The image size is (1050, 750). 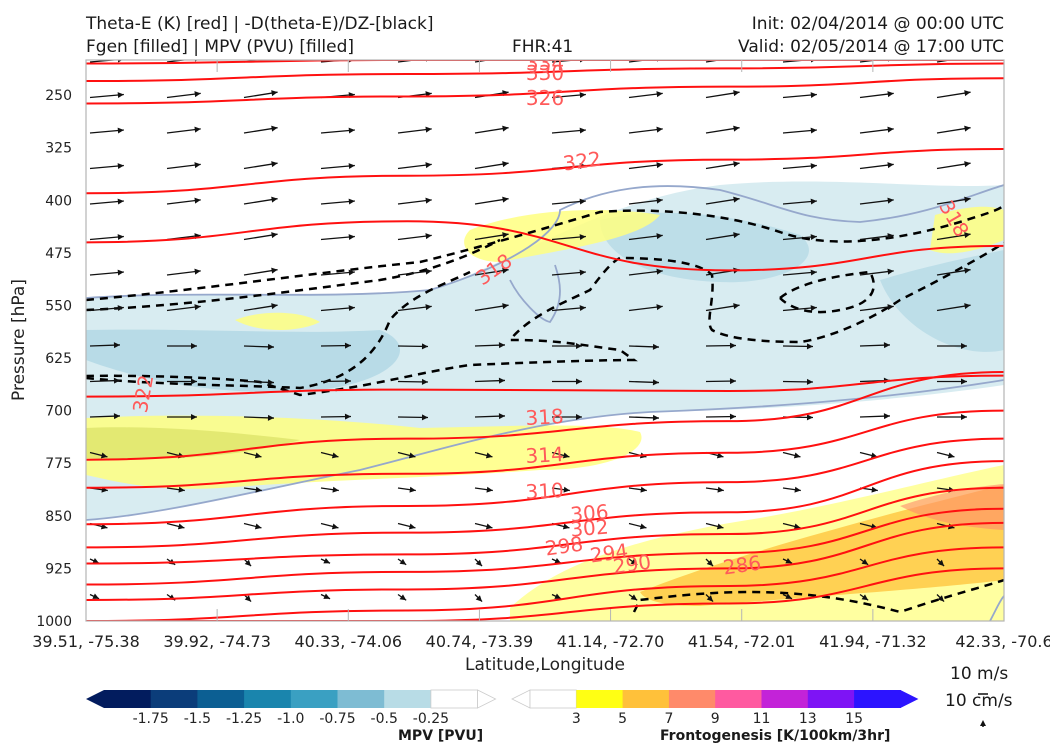 What do you see at coordinates (58, 569) in the screenshot?
I see `y-tick-label: 925` at bounding box center [58, 569].